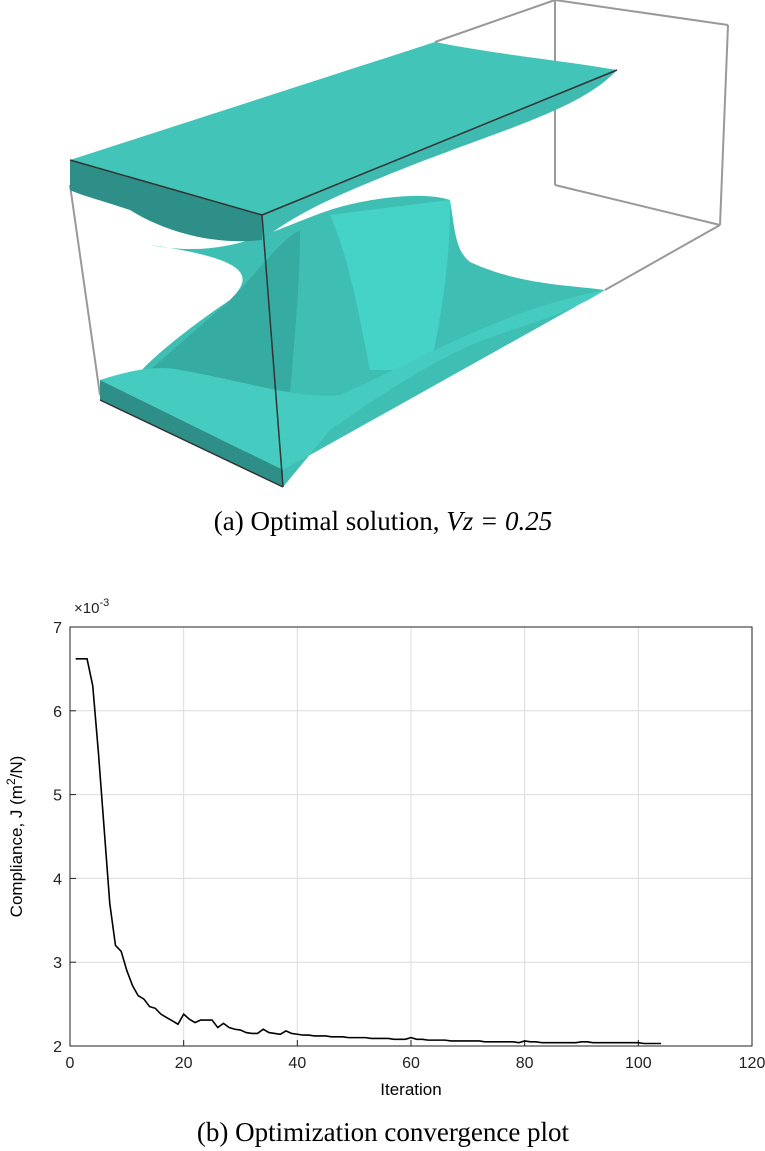 This screenshot has width=765, height=1151. Describe the element at coordinates (57, 879) in the screenshot. I see `y-tick-label: 4` at that location.